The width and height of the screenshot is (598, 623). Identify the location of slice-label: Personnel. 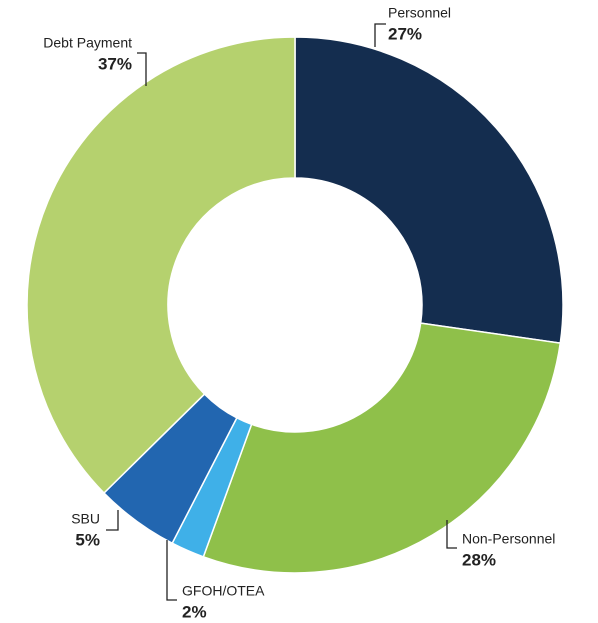
(419, 13).